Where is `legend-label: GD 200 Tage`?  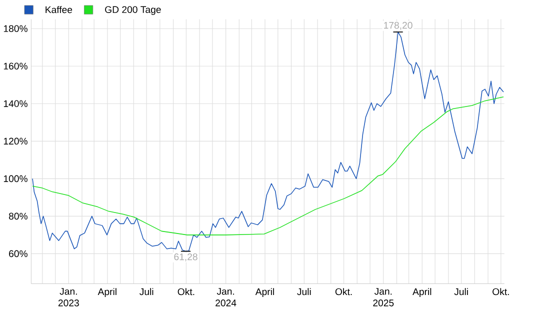
legend-label: GD 200 Tage is located at coordinates (133, 10).